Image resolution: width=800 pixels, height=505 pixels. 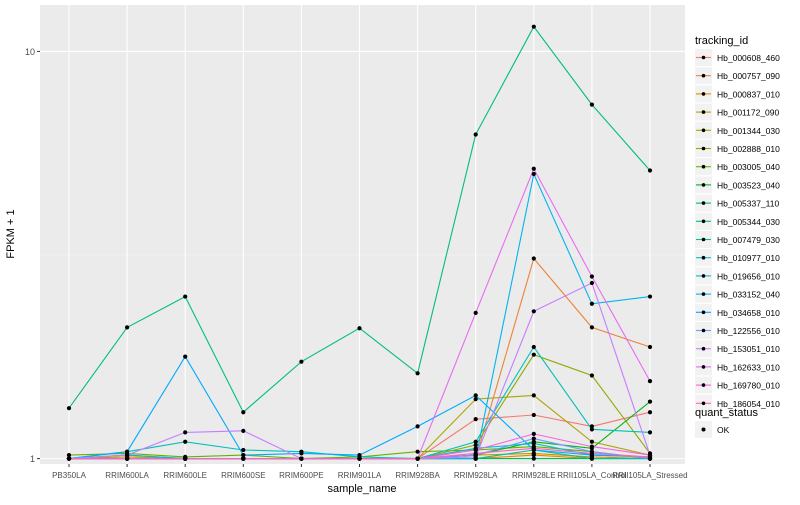 What do you see at coordinates (11, 233) in the screenshot?
I see `y-axis-title: FPKM + 1` at bounding box center [11, 233].